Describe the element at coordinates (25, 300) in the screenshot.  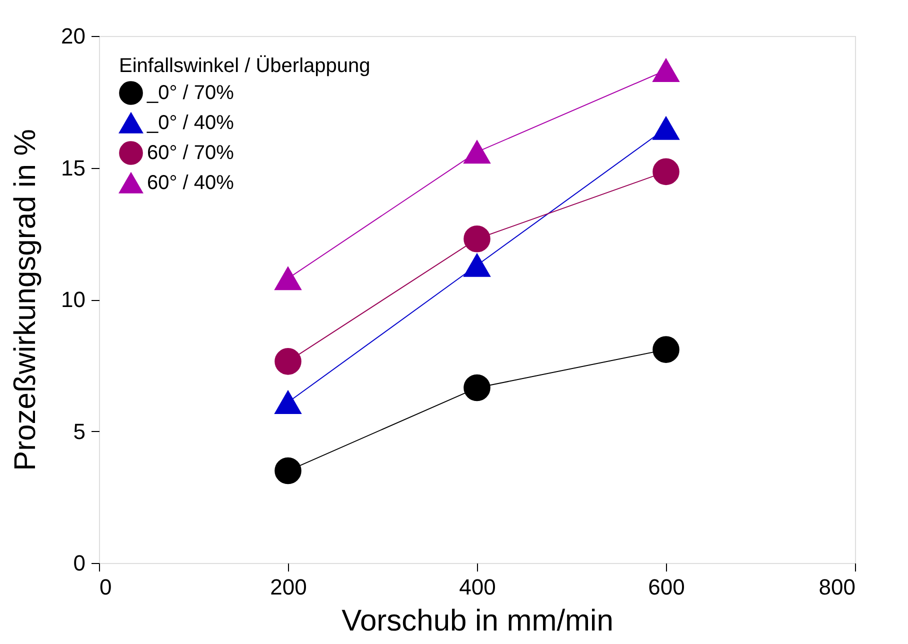
I see `y-axis-title: Prozeßwirkungsgrad in %` at that location.